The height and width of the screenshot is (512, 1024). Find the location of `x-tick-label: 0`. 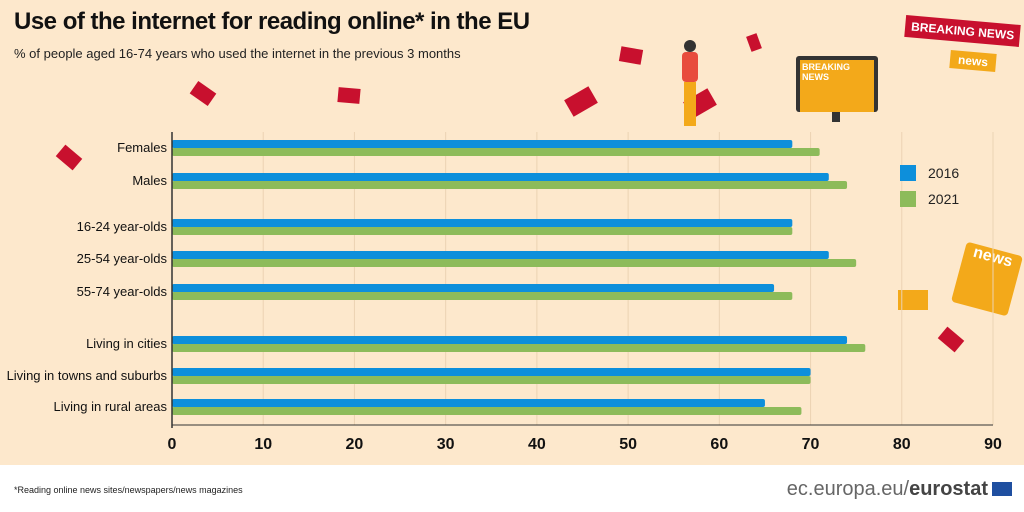

x-tick-label: 0 is located at coordinates (172, 444).